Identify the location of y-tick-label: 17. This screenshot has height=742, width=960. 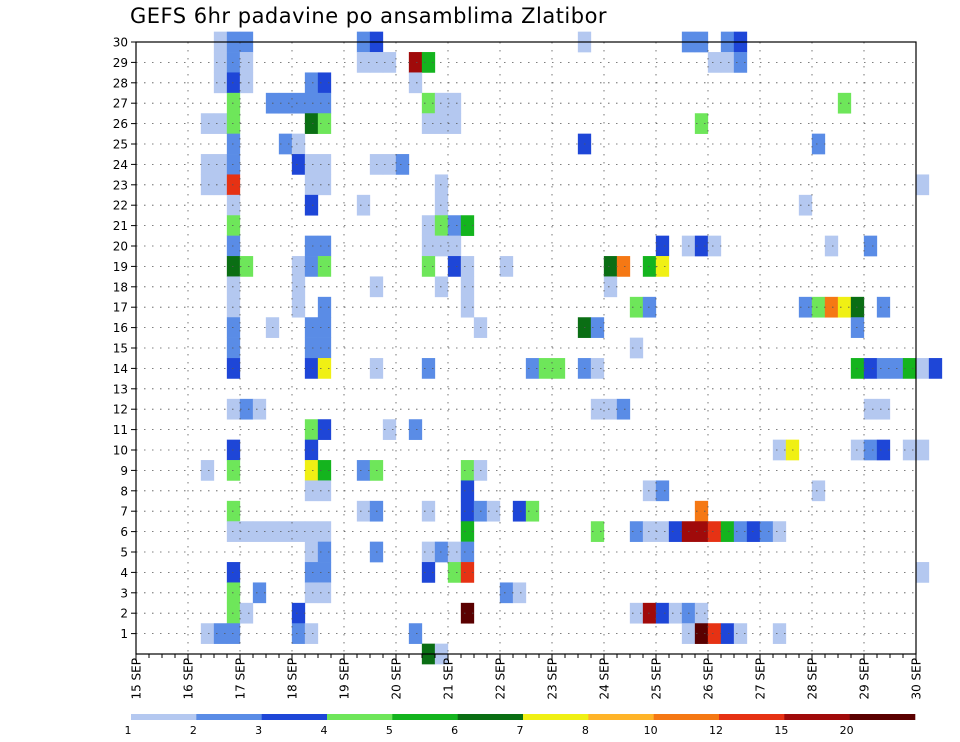
(120, 308).